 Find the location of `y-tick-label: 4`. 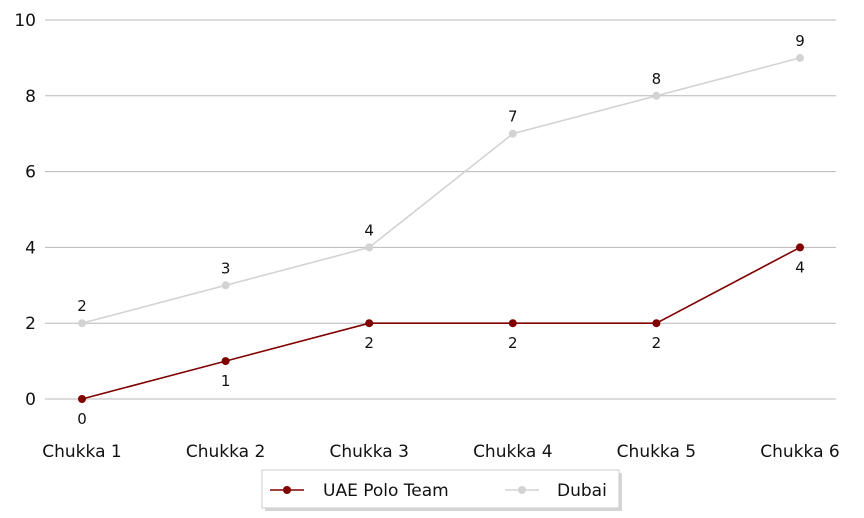

y-tick-label: 4 is located at coordinates (30, 248).